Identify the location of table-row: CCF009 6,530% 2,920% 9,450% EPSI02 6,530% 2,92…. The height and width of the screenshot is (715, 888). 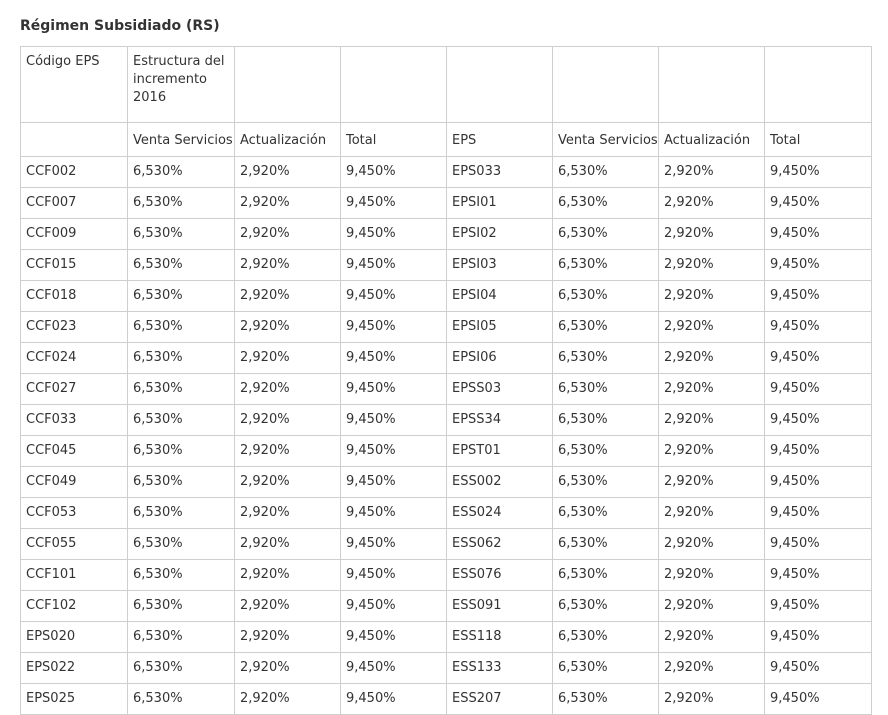
(446, 234).